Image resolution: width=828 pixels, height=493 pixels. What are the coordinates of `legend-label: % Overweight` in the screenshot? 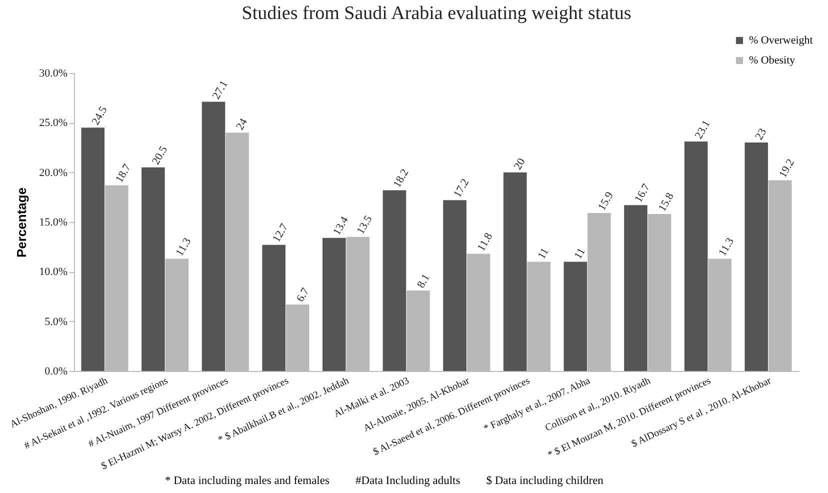 It's located at (781, 40).